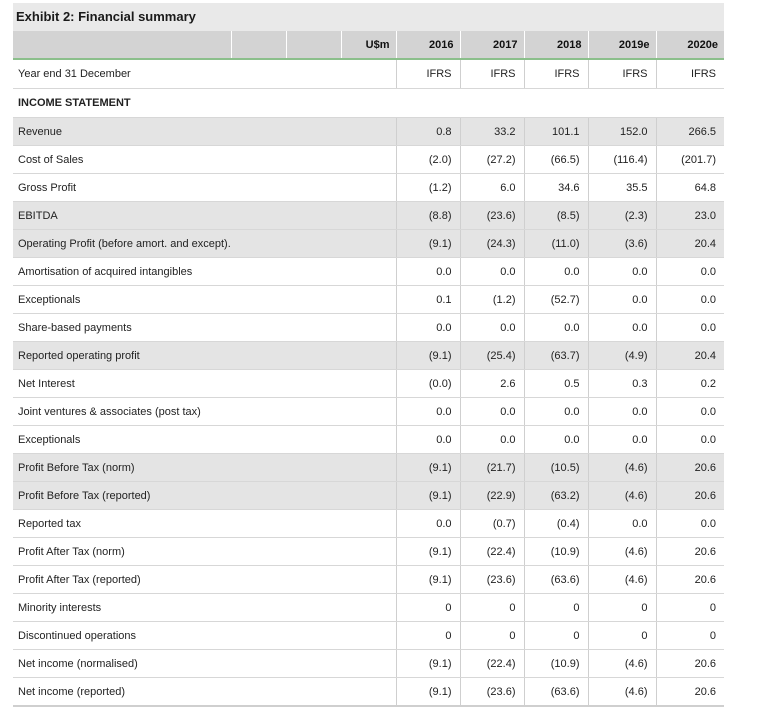 This screenshot has height=710, width=763. I want to click on table-row: Revenue 0.8 33.2 101.1 152.0 266.5, so click(368, 131).